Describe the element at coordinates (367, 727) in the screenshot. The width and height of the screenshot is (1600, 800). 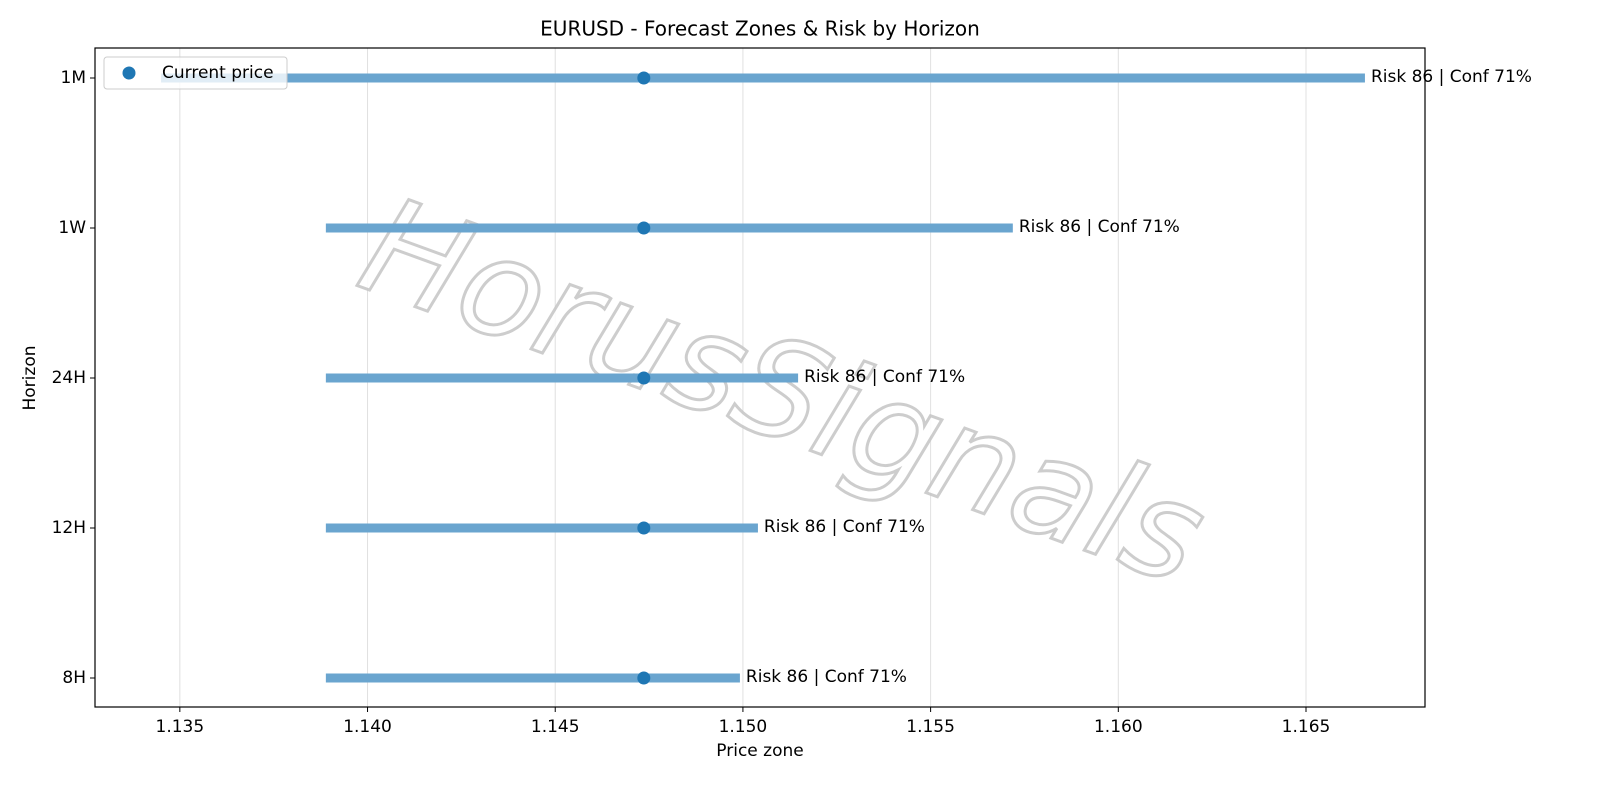
I see `x-tick-label: 1.140` at that location.